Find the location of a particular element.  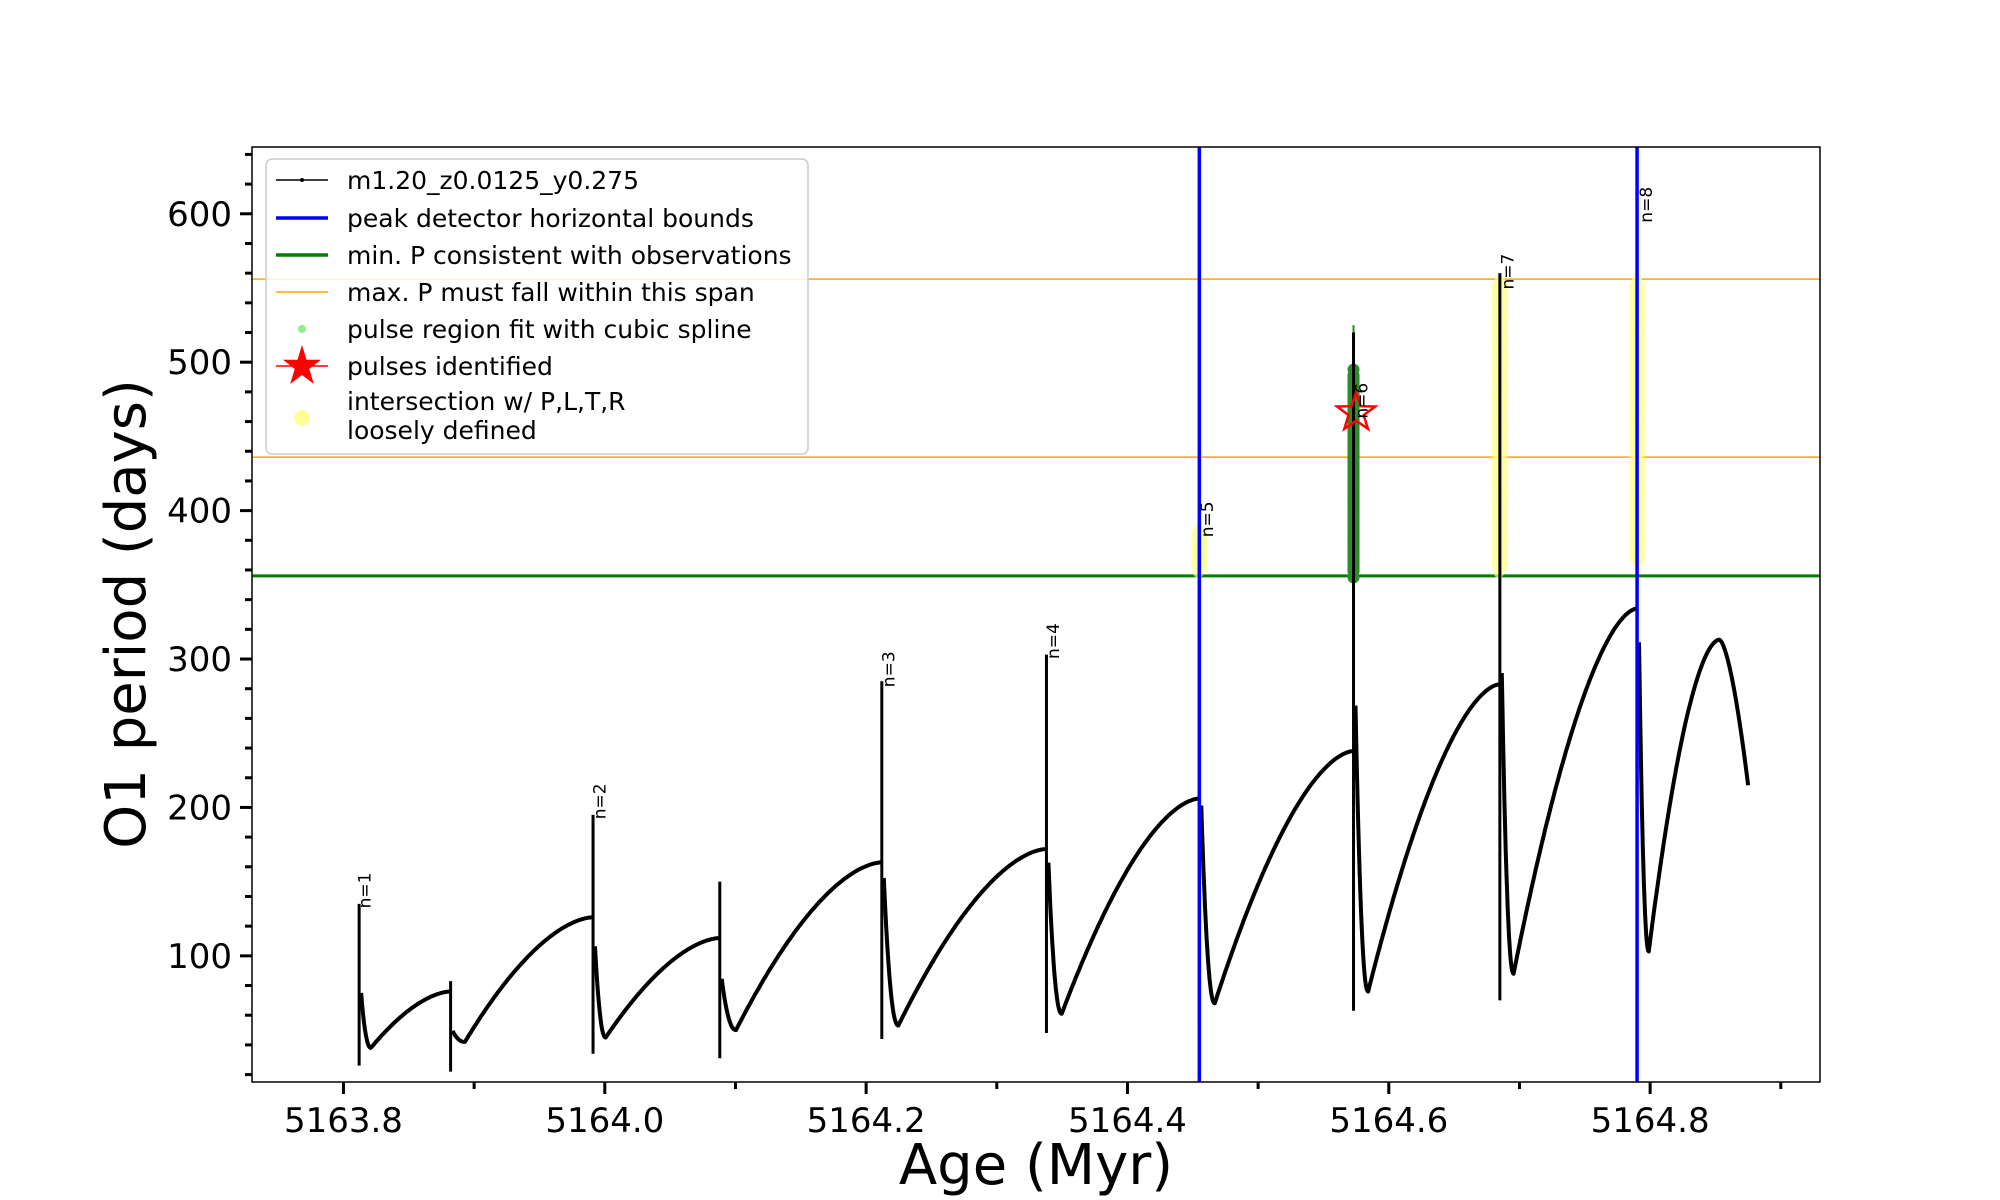

y-axis-title: O1 period (days) is located at coordinates (126, 614).